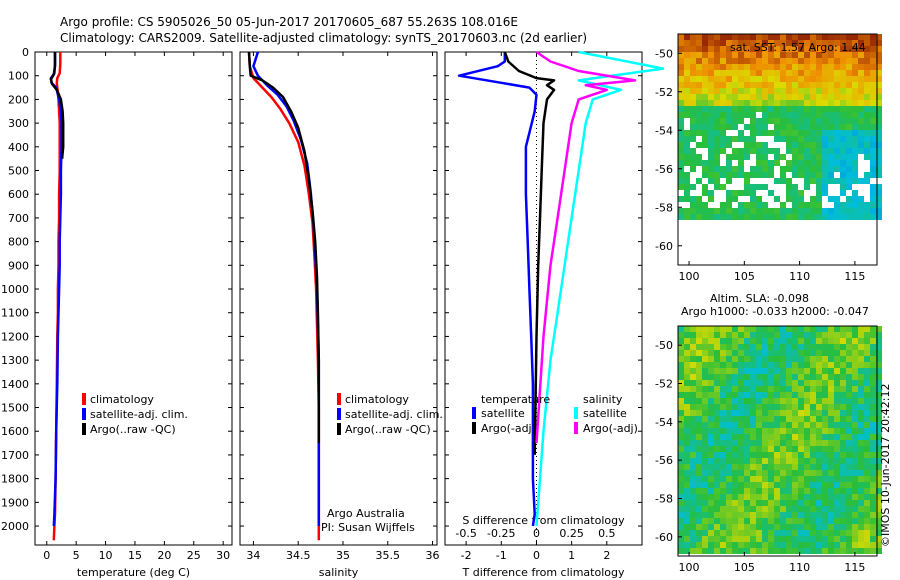 This screenshot has height=580, width=900. What do you see at coordinates (388, 429) in the screenshot?
I see `legend-argo-raw: Argo(..raw -QC)` at bounding box center [388, 429].